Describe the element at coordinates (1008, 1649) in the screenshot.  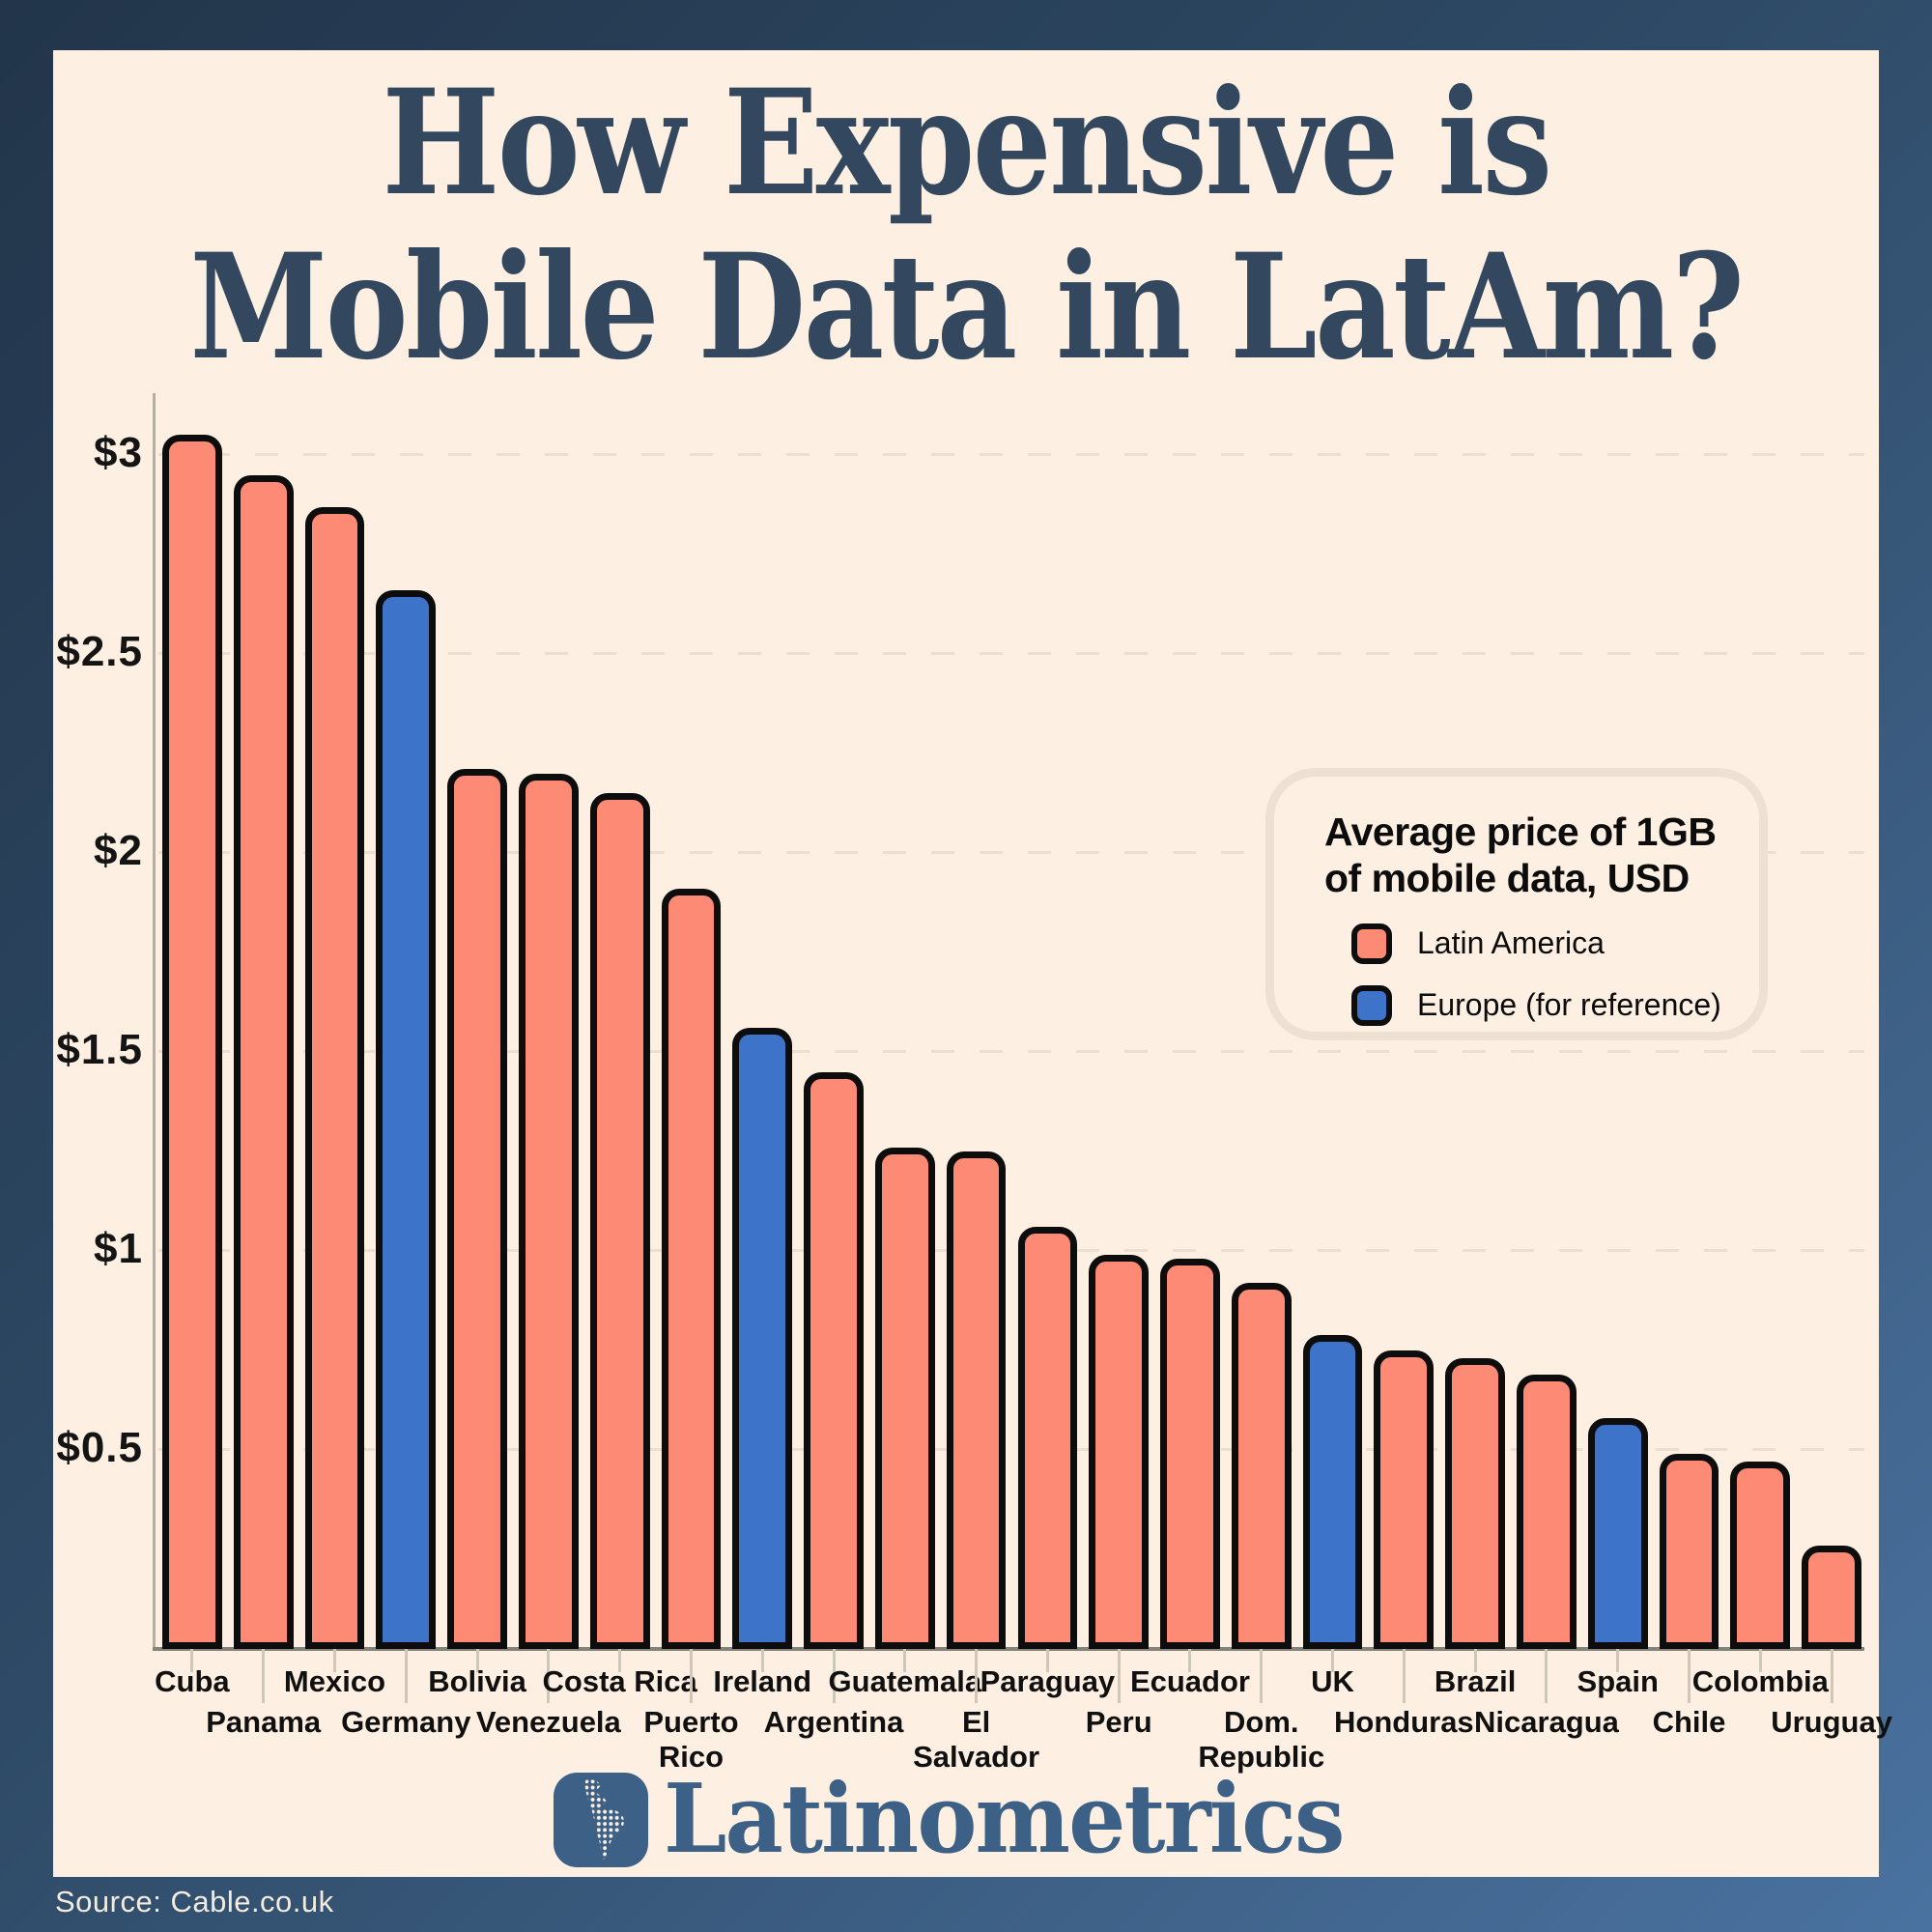
I see `x-axis-baseline` at that location.